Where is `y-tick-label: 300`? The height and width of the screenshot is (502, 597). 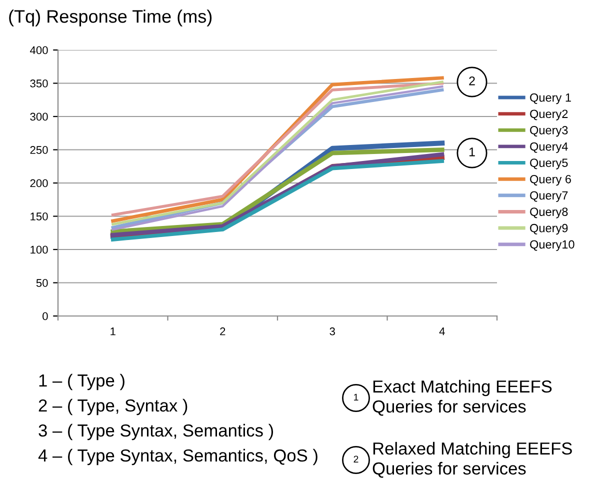
y-tick-label: 300 is located at coordinates (39, 116).